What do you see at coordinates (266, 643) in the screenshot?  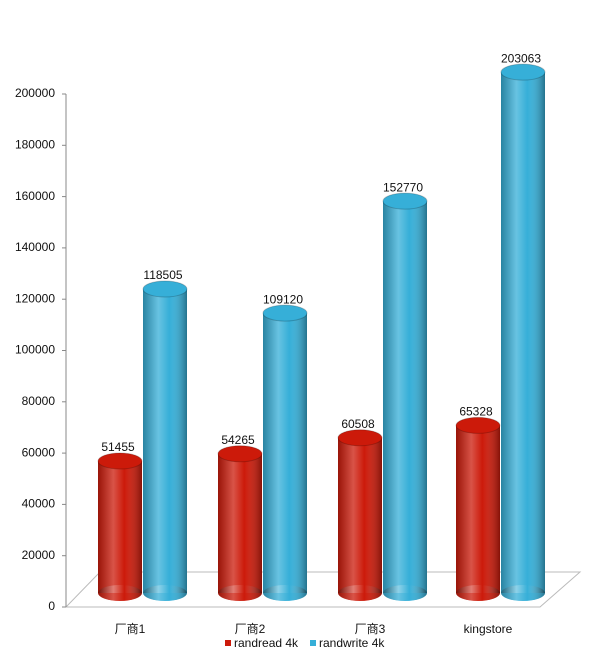 I see `legend-label: randread 4k` at bounding box center [266, 643].